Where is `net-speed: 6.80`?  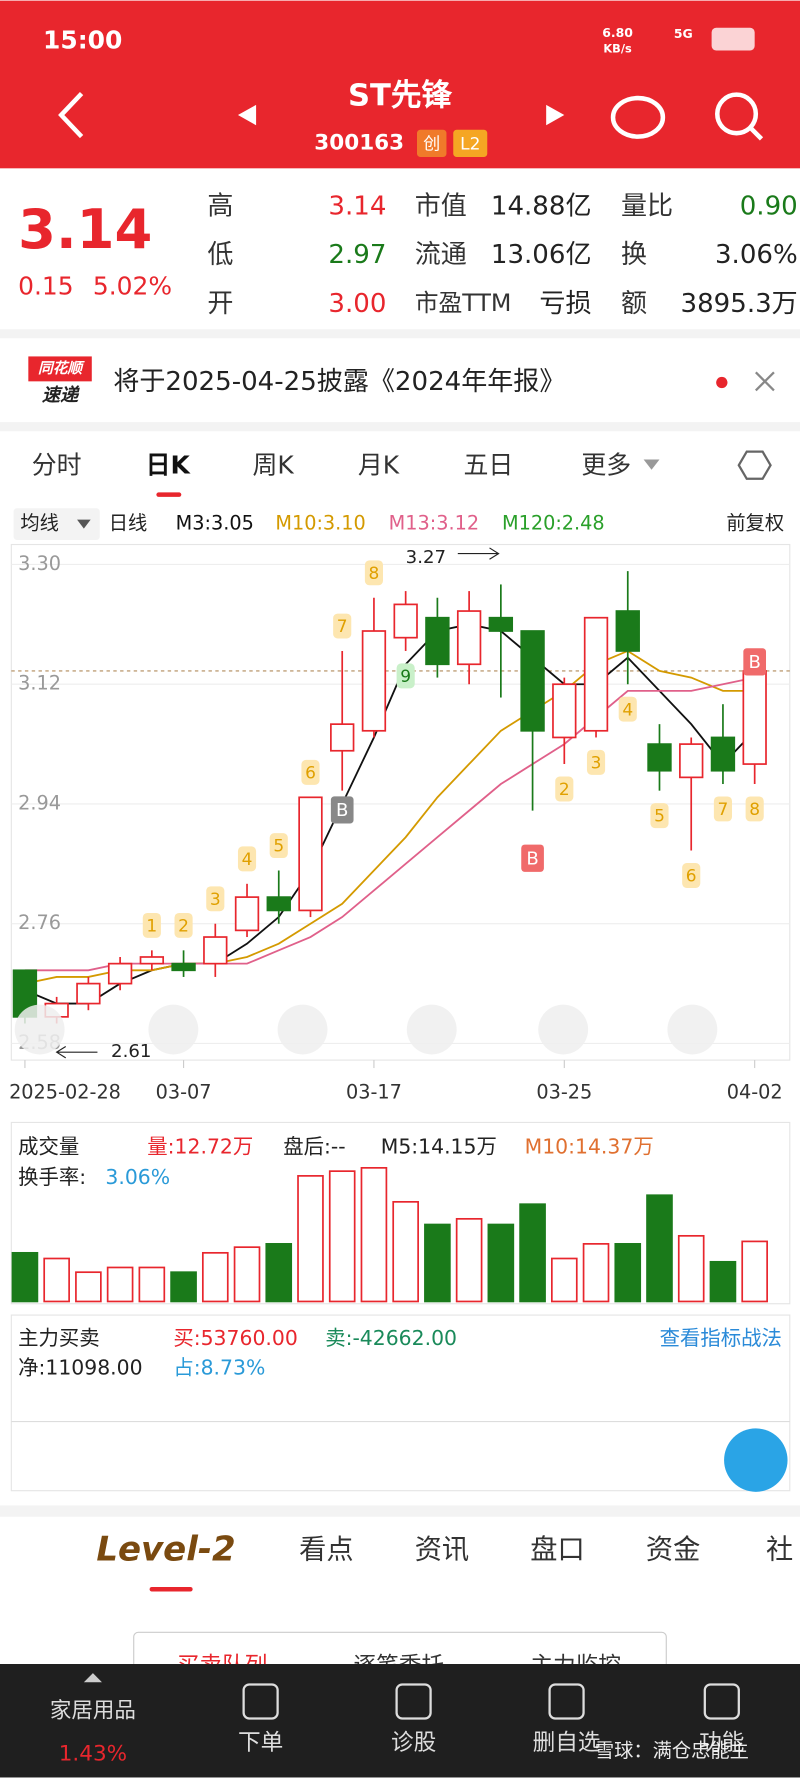 net-speed: 6.80 is located at coordinates (617, 32).